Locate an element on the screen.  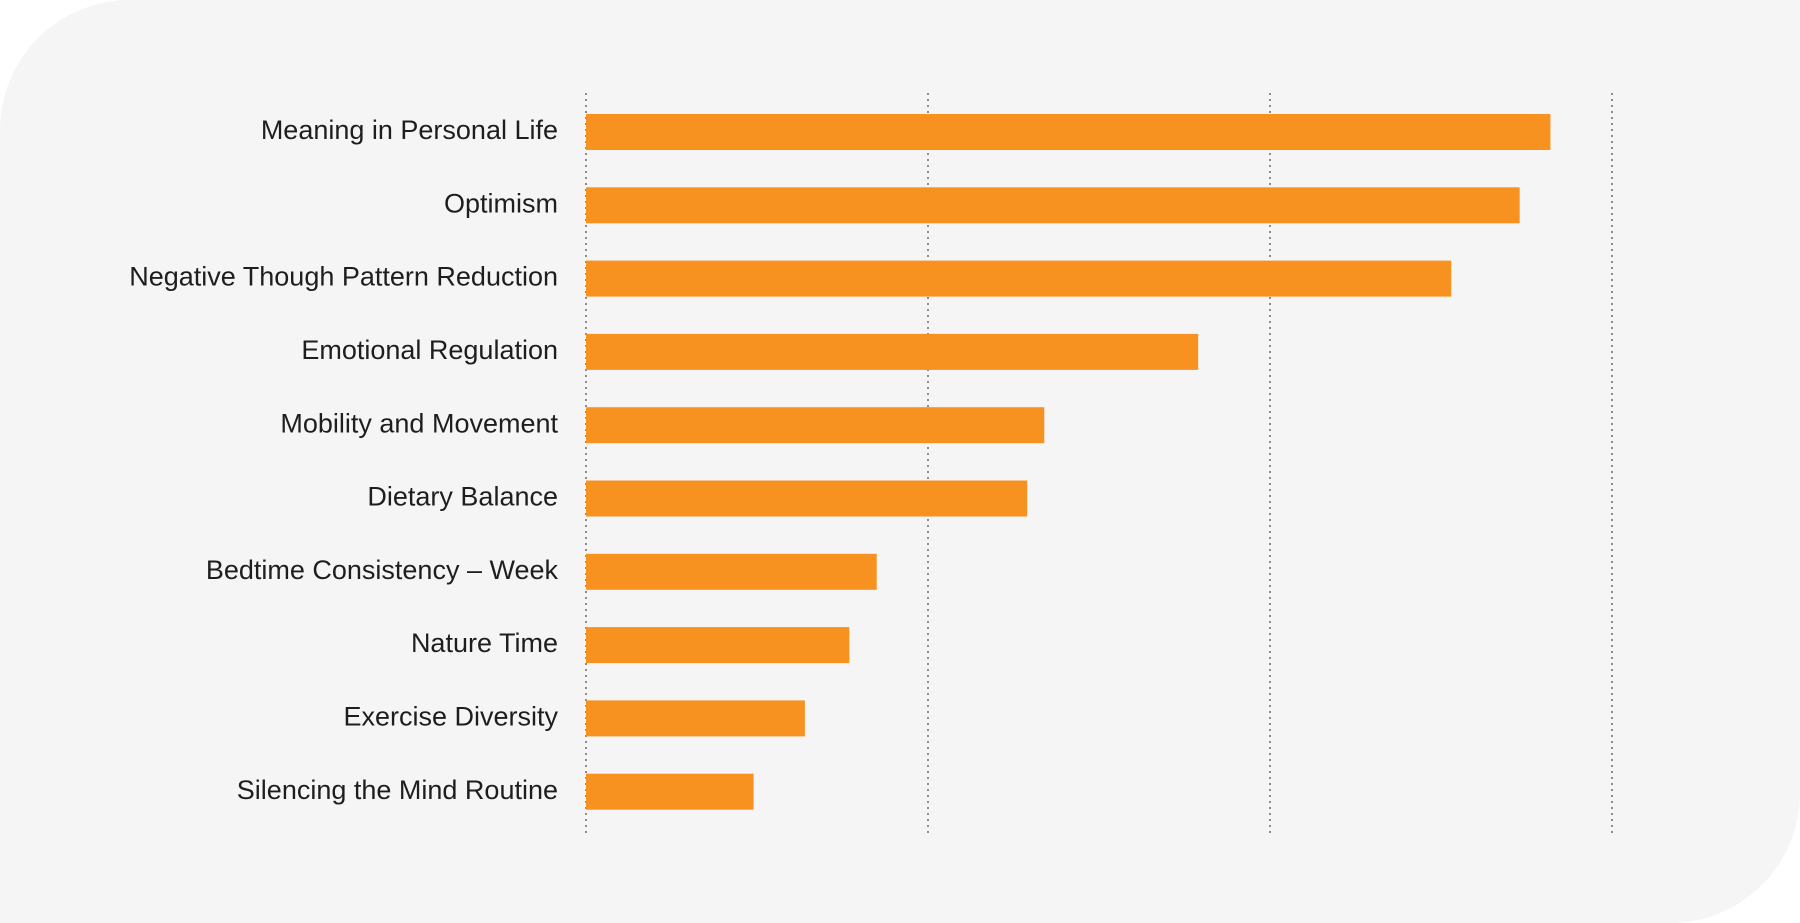
category-label-4: Mobility and Movement is located at coordinates (419, 423).